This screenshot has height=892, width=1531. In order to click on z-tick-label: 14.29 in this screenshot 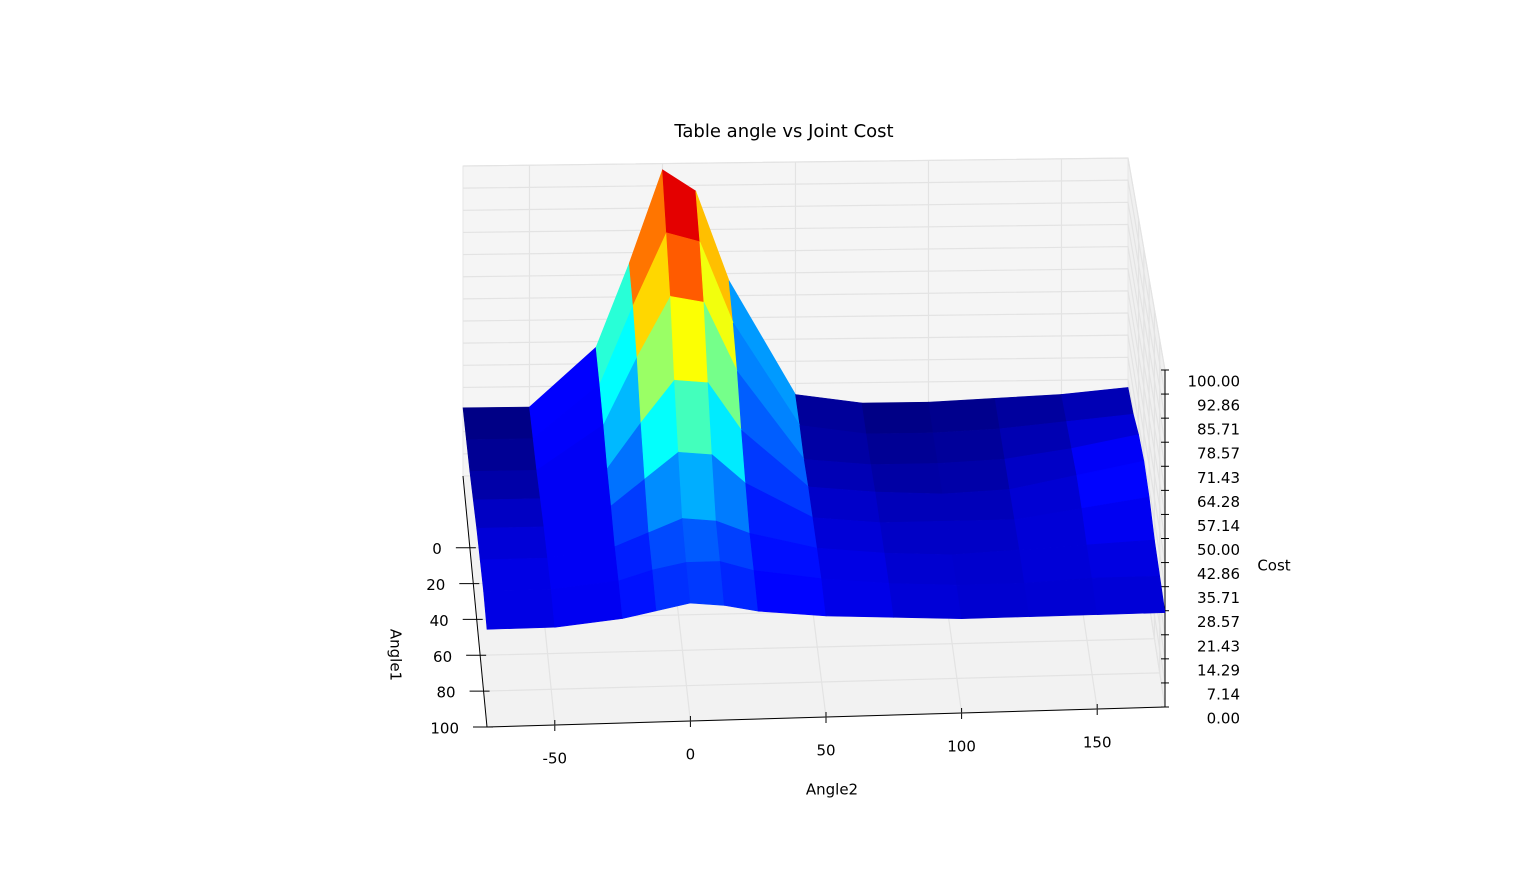, I will do `click(1218, 670)`.